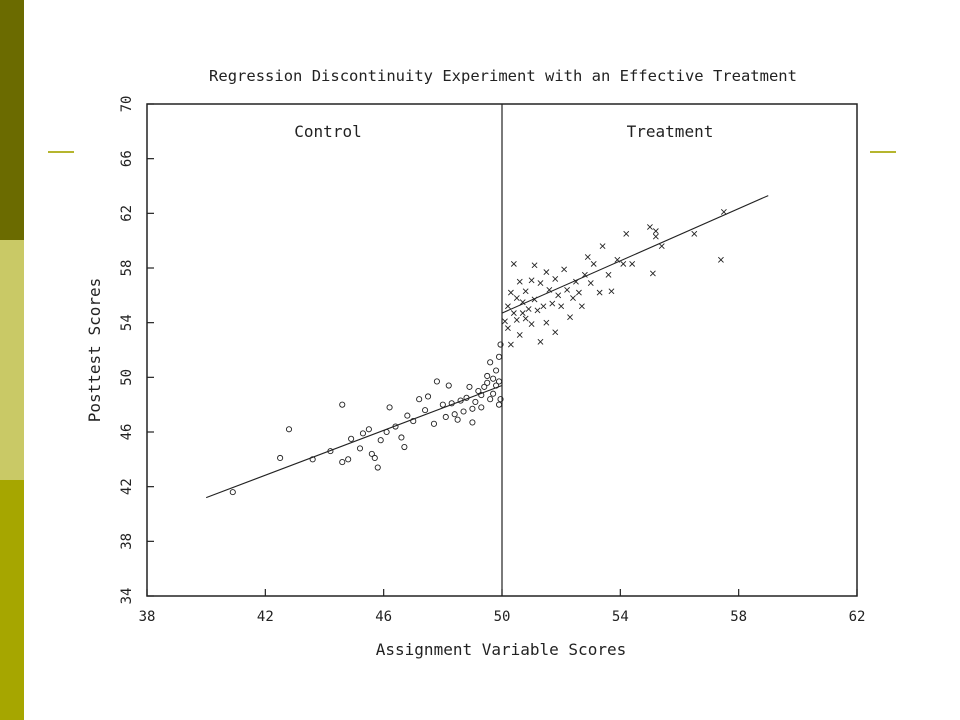  Describe the element at coordinates (127, 158) in the screenshot. I see `y-tick-label: 66` at that location.